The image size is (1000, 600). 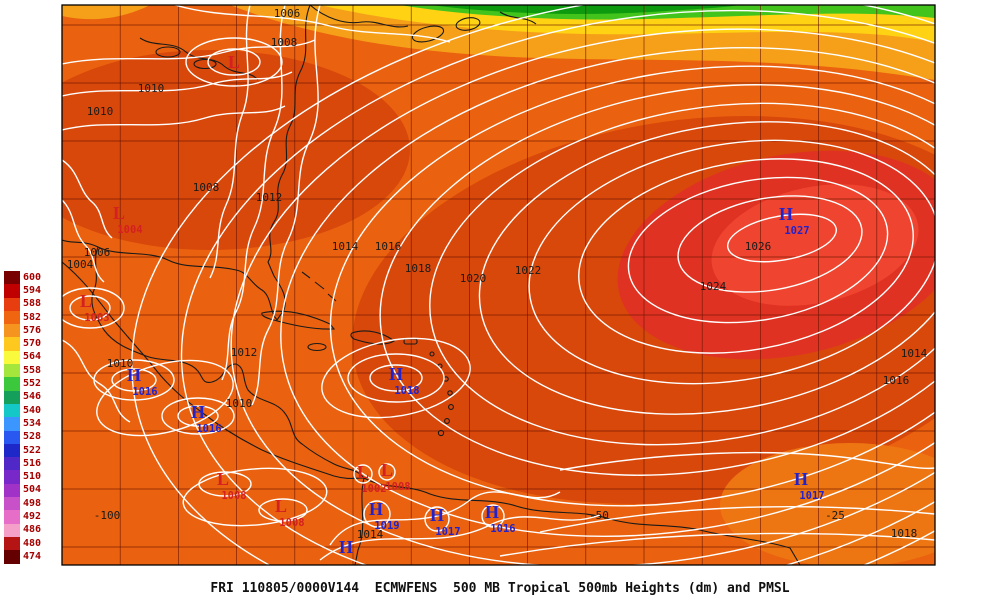 I want to click on isobar-label: 1022, so click(x=528, y=270).